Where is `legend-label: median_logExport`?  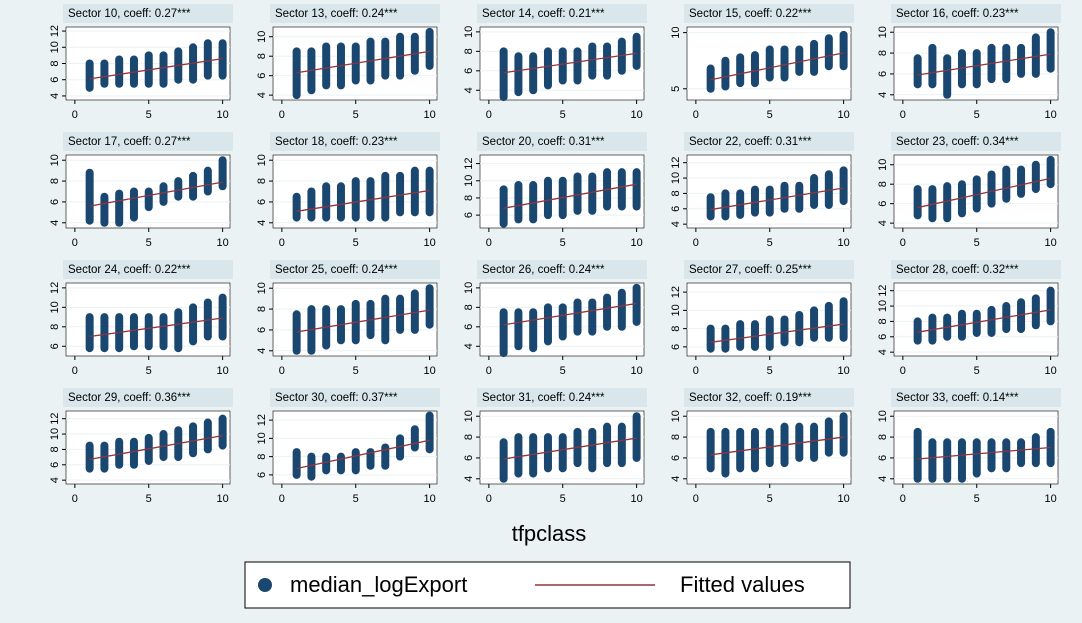 legend-label: median_logExport is located at coordinates (378, 584).